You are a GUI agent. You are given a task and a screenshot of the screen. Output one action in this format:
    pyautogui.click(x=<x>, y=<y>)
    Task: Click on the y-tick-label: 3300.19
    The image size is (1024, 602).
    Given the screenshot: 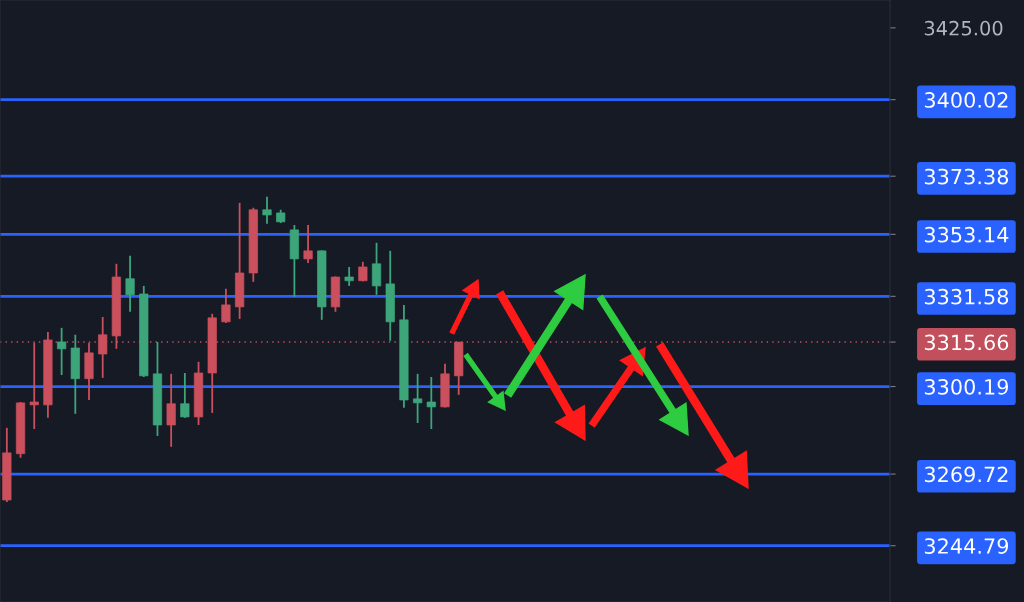 What is the action you would take?
    pyautogui.click(x=966, y=386)
    